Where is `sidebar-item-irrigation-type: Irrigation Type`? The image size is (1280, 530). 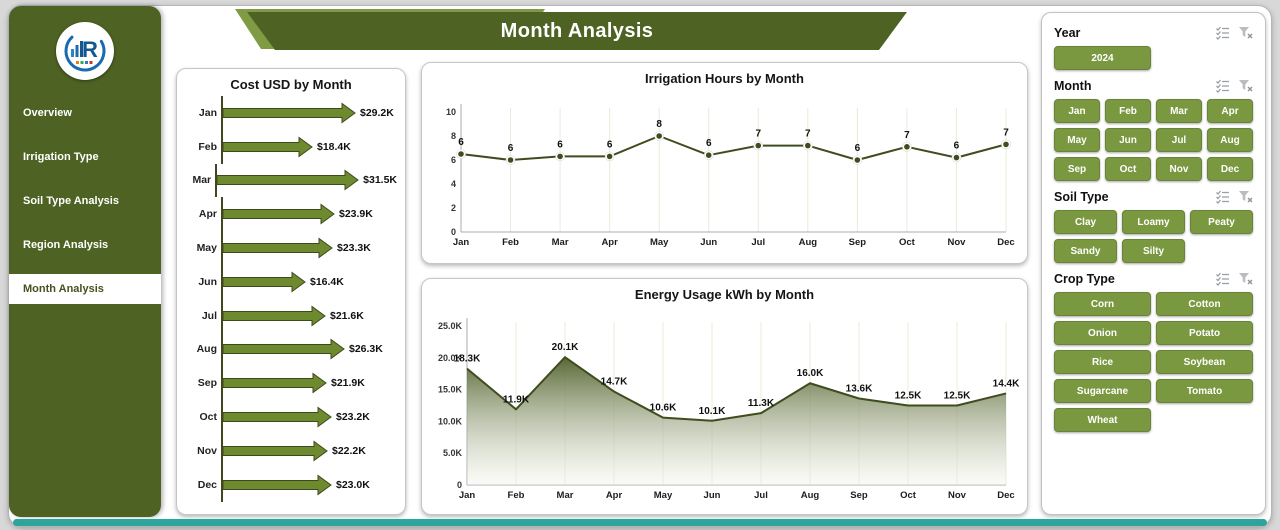 sidebar-item-irrigation-type: Irrigation Type is located at coordinates (61, 157).